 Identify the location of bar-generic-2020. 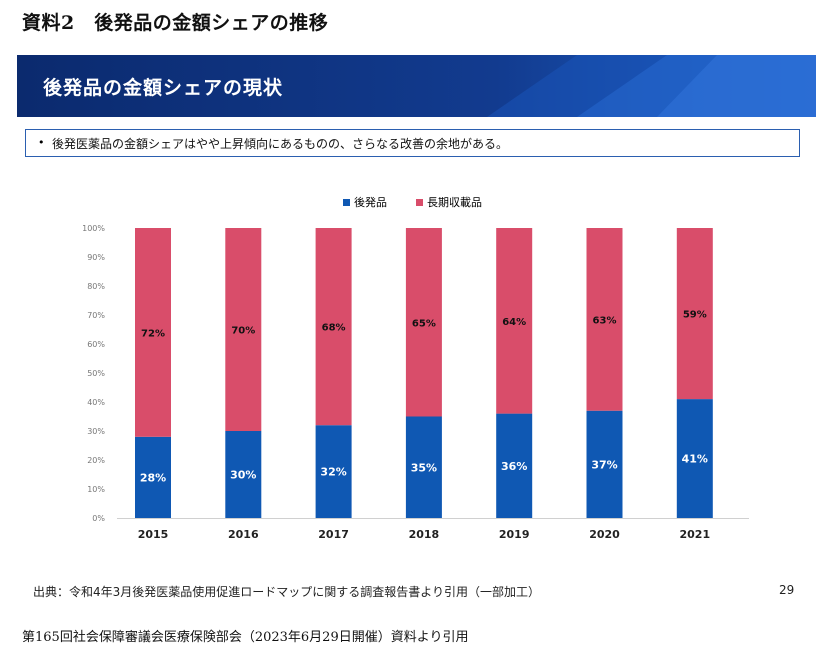
(604, 464).